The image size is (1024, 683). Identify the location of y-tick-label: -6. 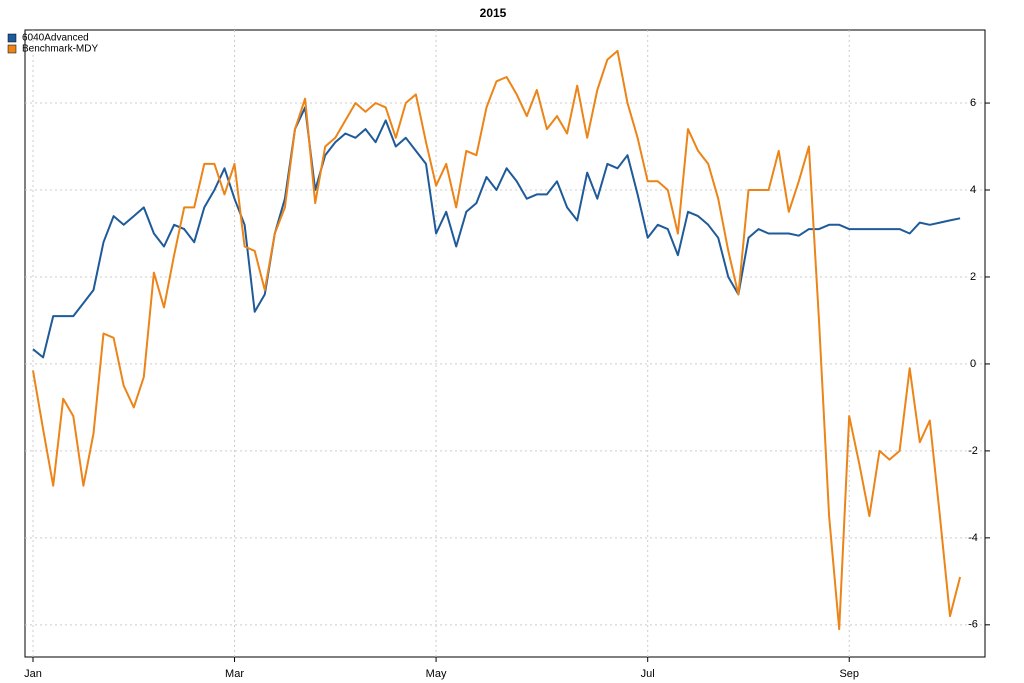
(973, 625).